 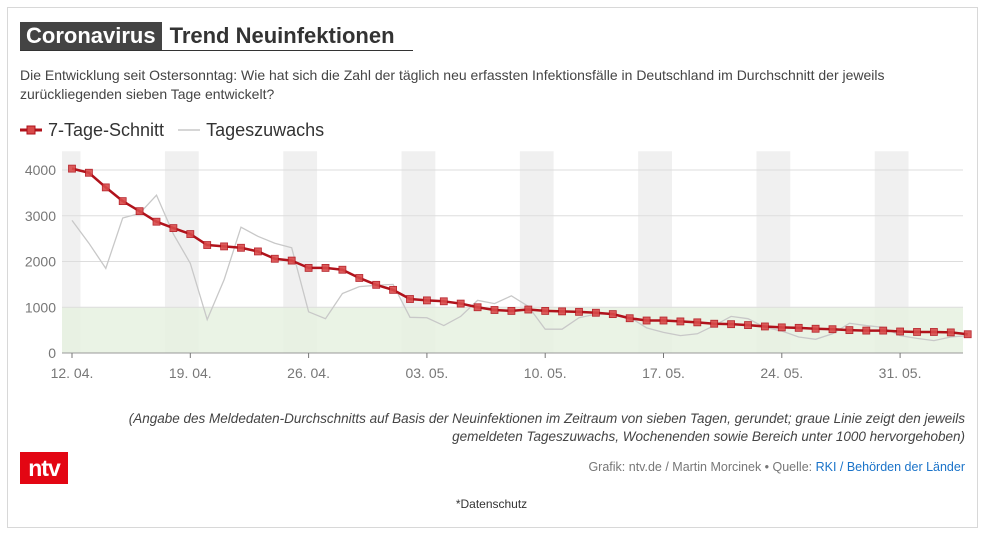 I want to click on x-tick-label: 26. 04., so click(x=308, y=373).